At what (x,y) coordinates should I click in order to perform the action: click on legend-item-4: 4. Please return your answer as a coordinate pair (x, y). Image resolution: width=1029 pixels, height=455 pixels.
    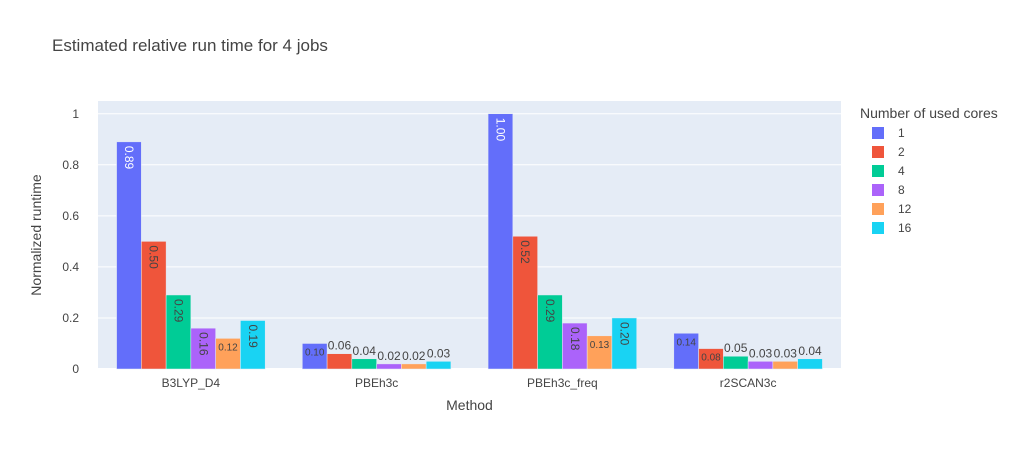
    Looking at the image, I should click on (888, 171).